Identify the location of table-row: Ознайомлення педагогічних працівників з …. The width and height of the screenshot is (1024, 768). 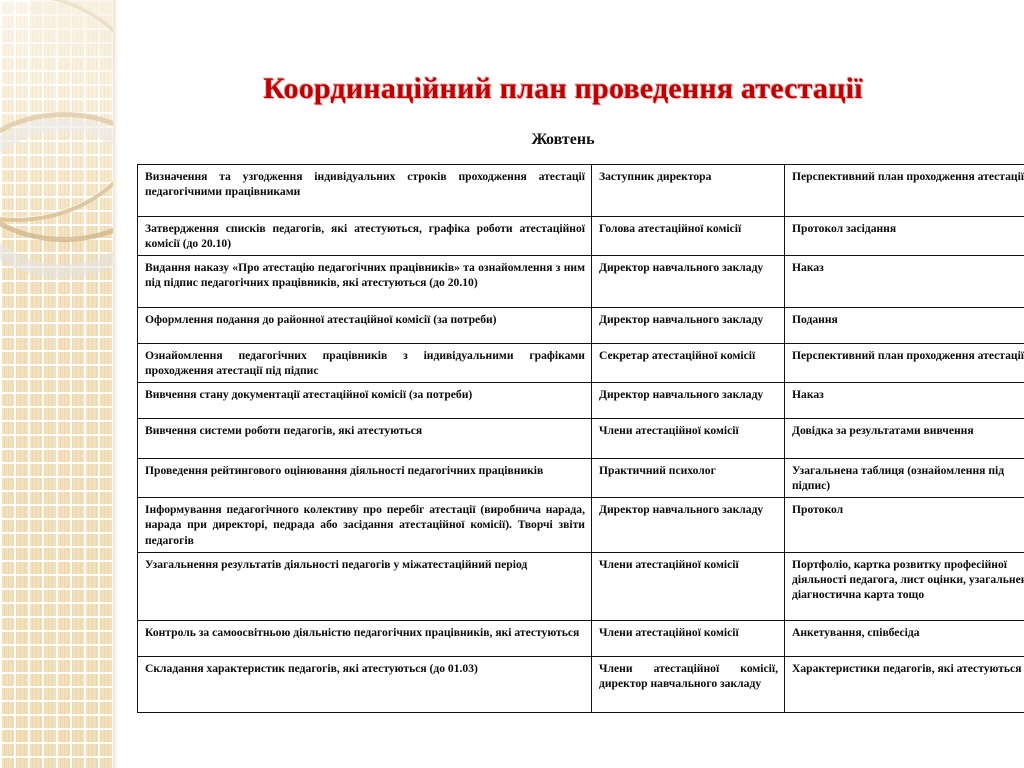
(580, 363).